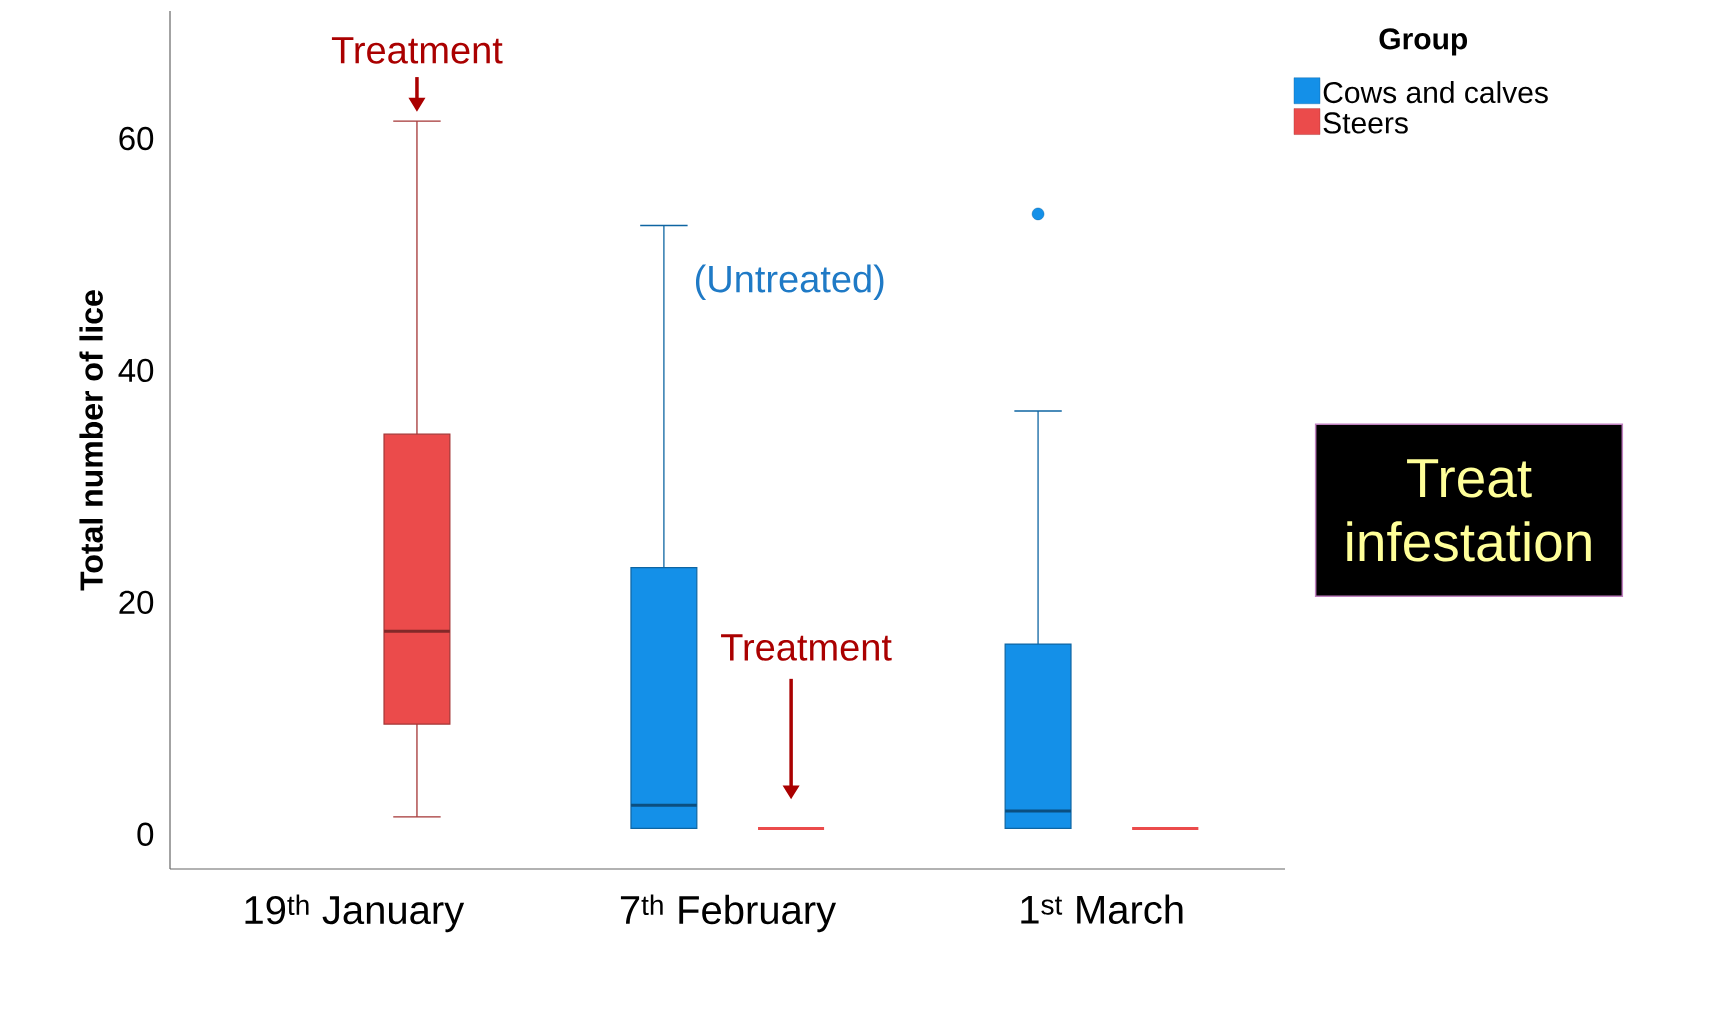  I want to click on x-tick-label: 19$^{th}$ January, so click(355, 913).